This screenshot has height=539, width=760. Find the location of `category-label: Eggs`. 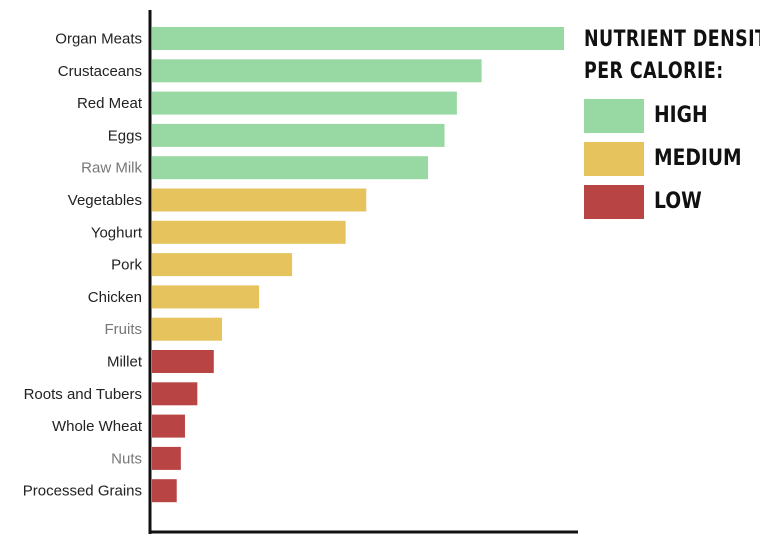

category-label: Eggs is located at coordinates (125, 135).